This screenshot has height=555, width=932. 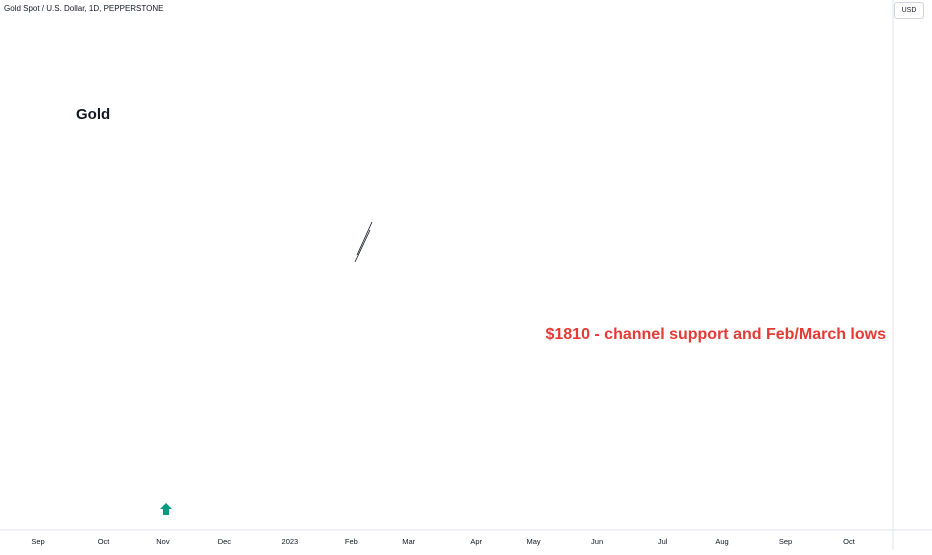 I want to click on asset-label: Gold, so click(x=93, y=114).